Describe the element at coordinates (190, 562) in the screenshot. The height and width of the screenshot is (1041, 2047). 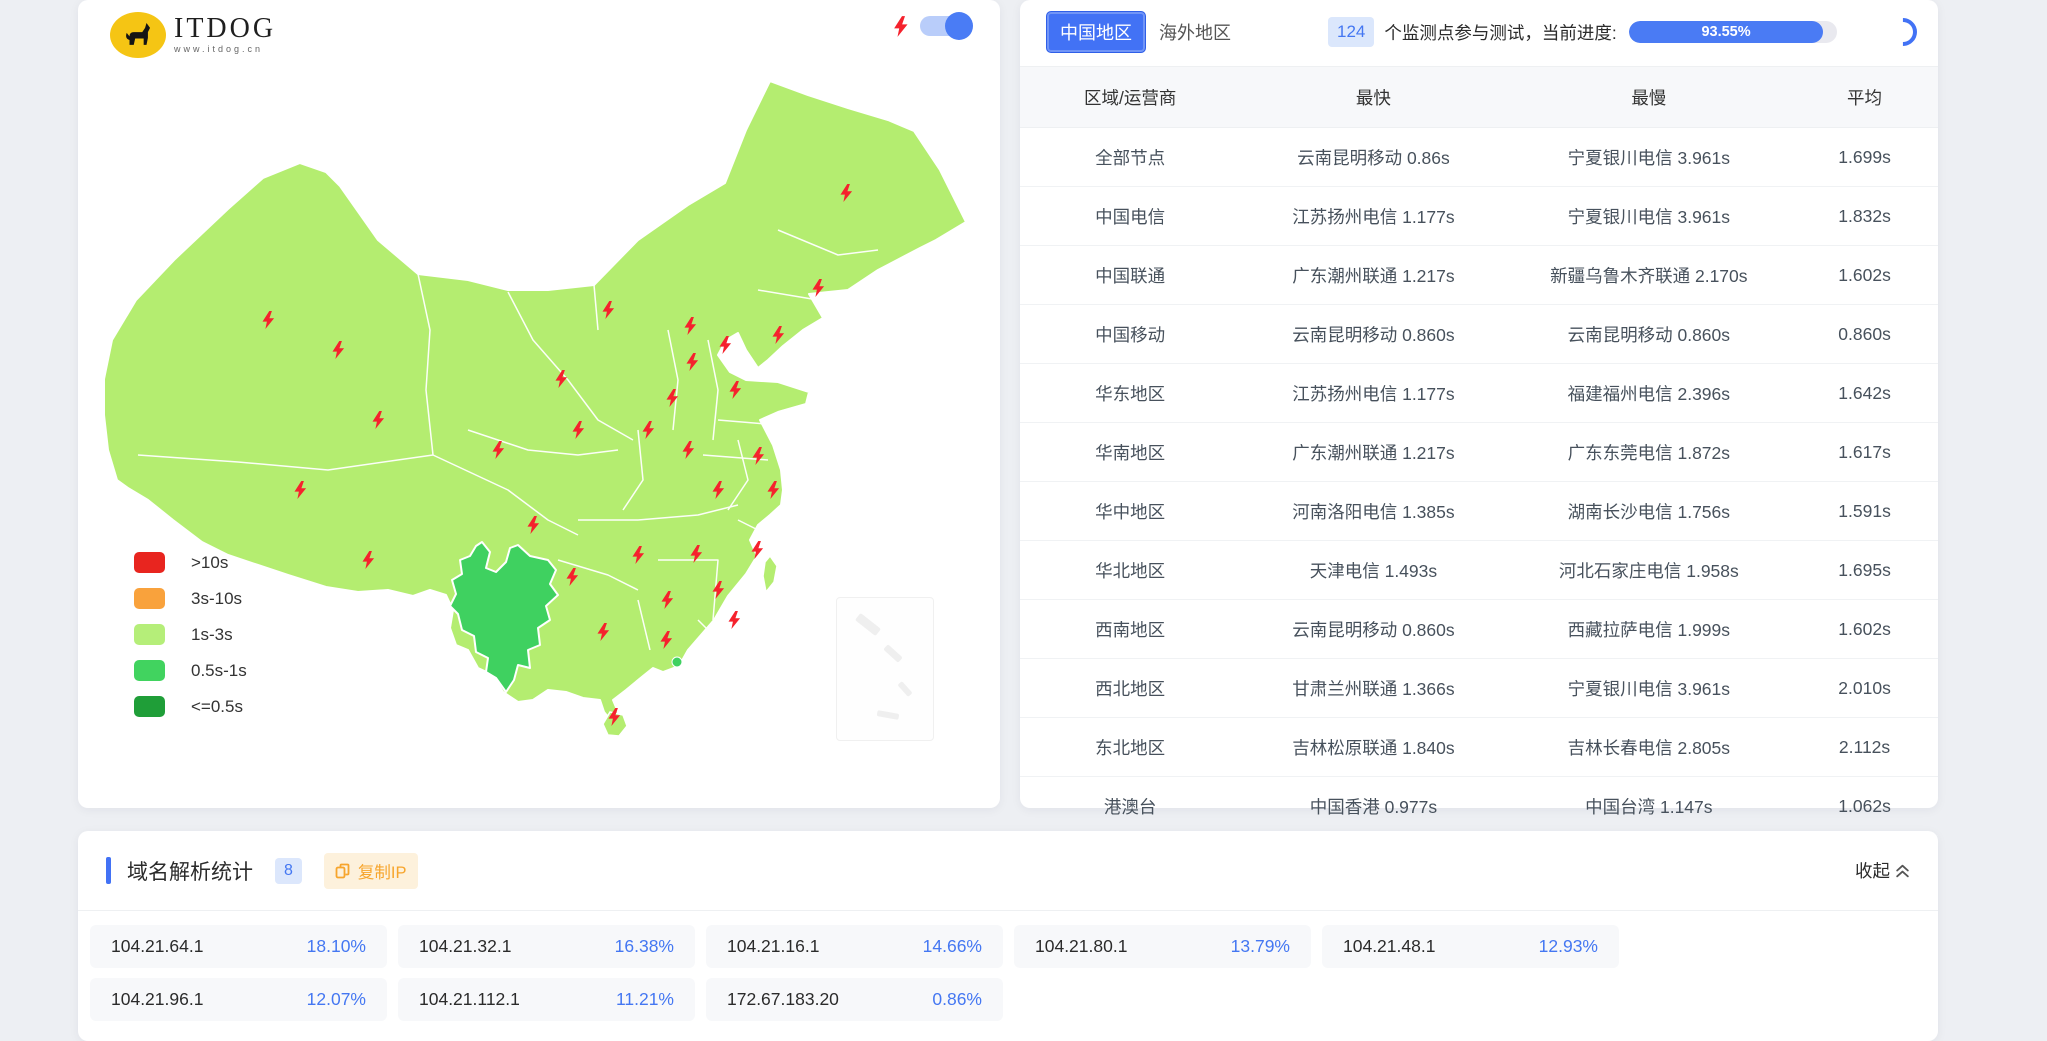
I see `legend-item: >10s` at that location.